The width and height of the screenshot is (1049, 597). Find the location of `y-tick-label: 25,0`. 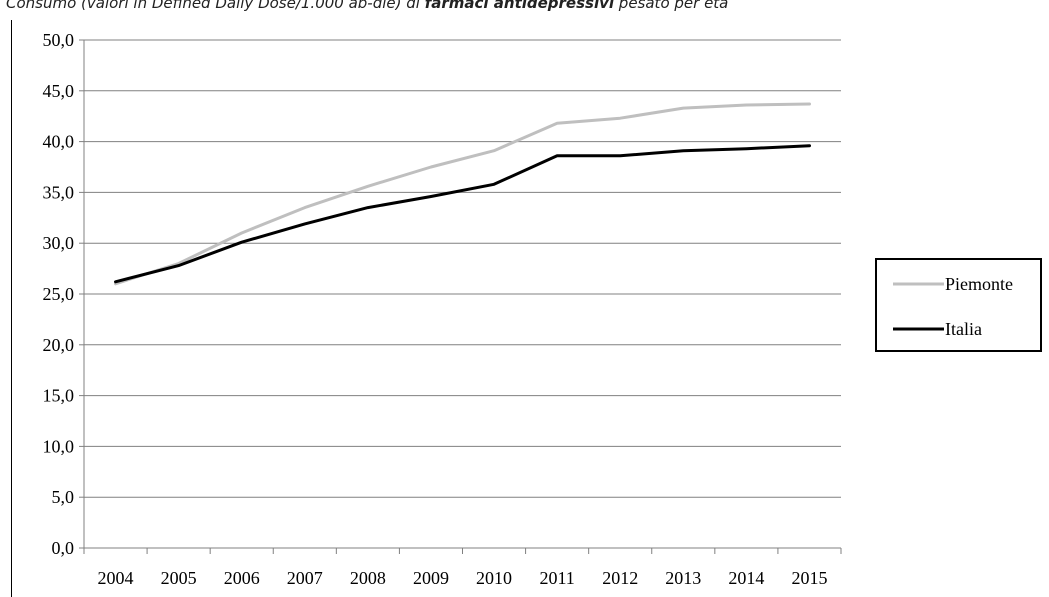

y-tick-label: 25,0 is located at coordinates (59, 294).